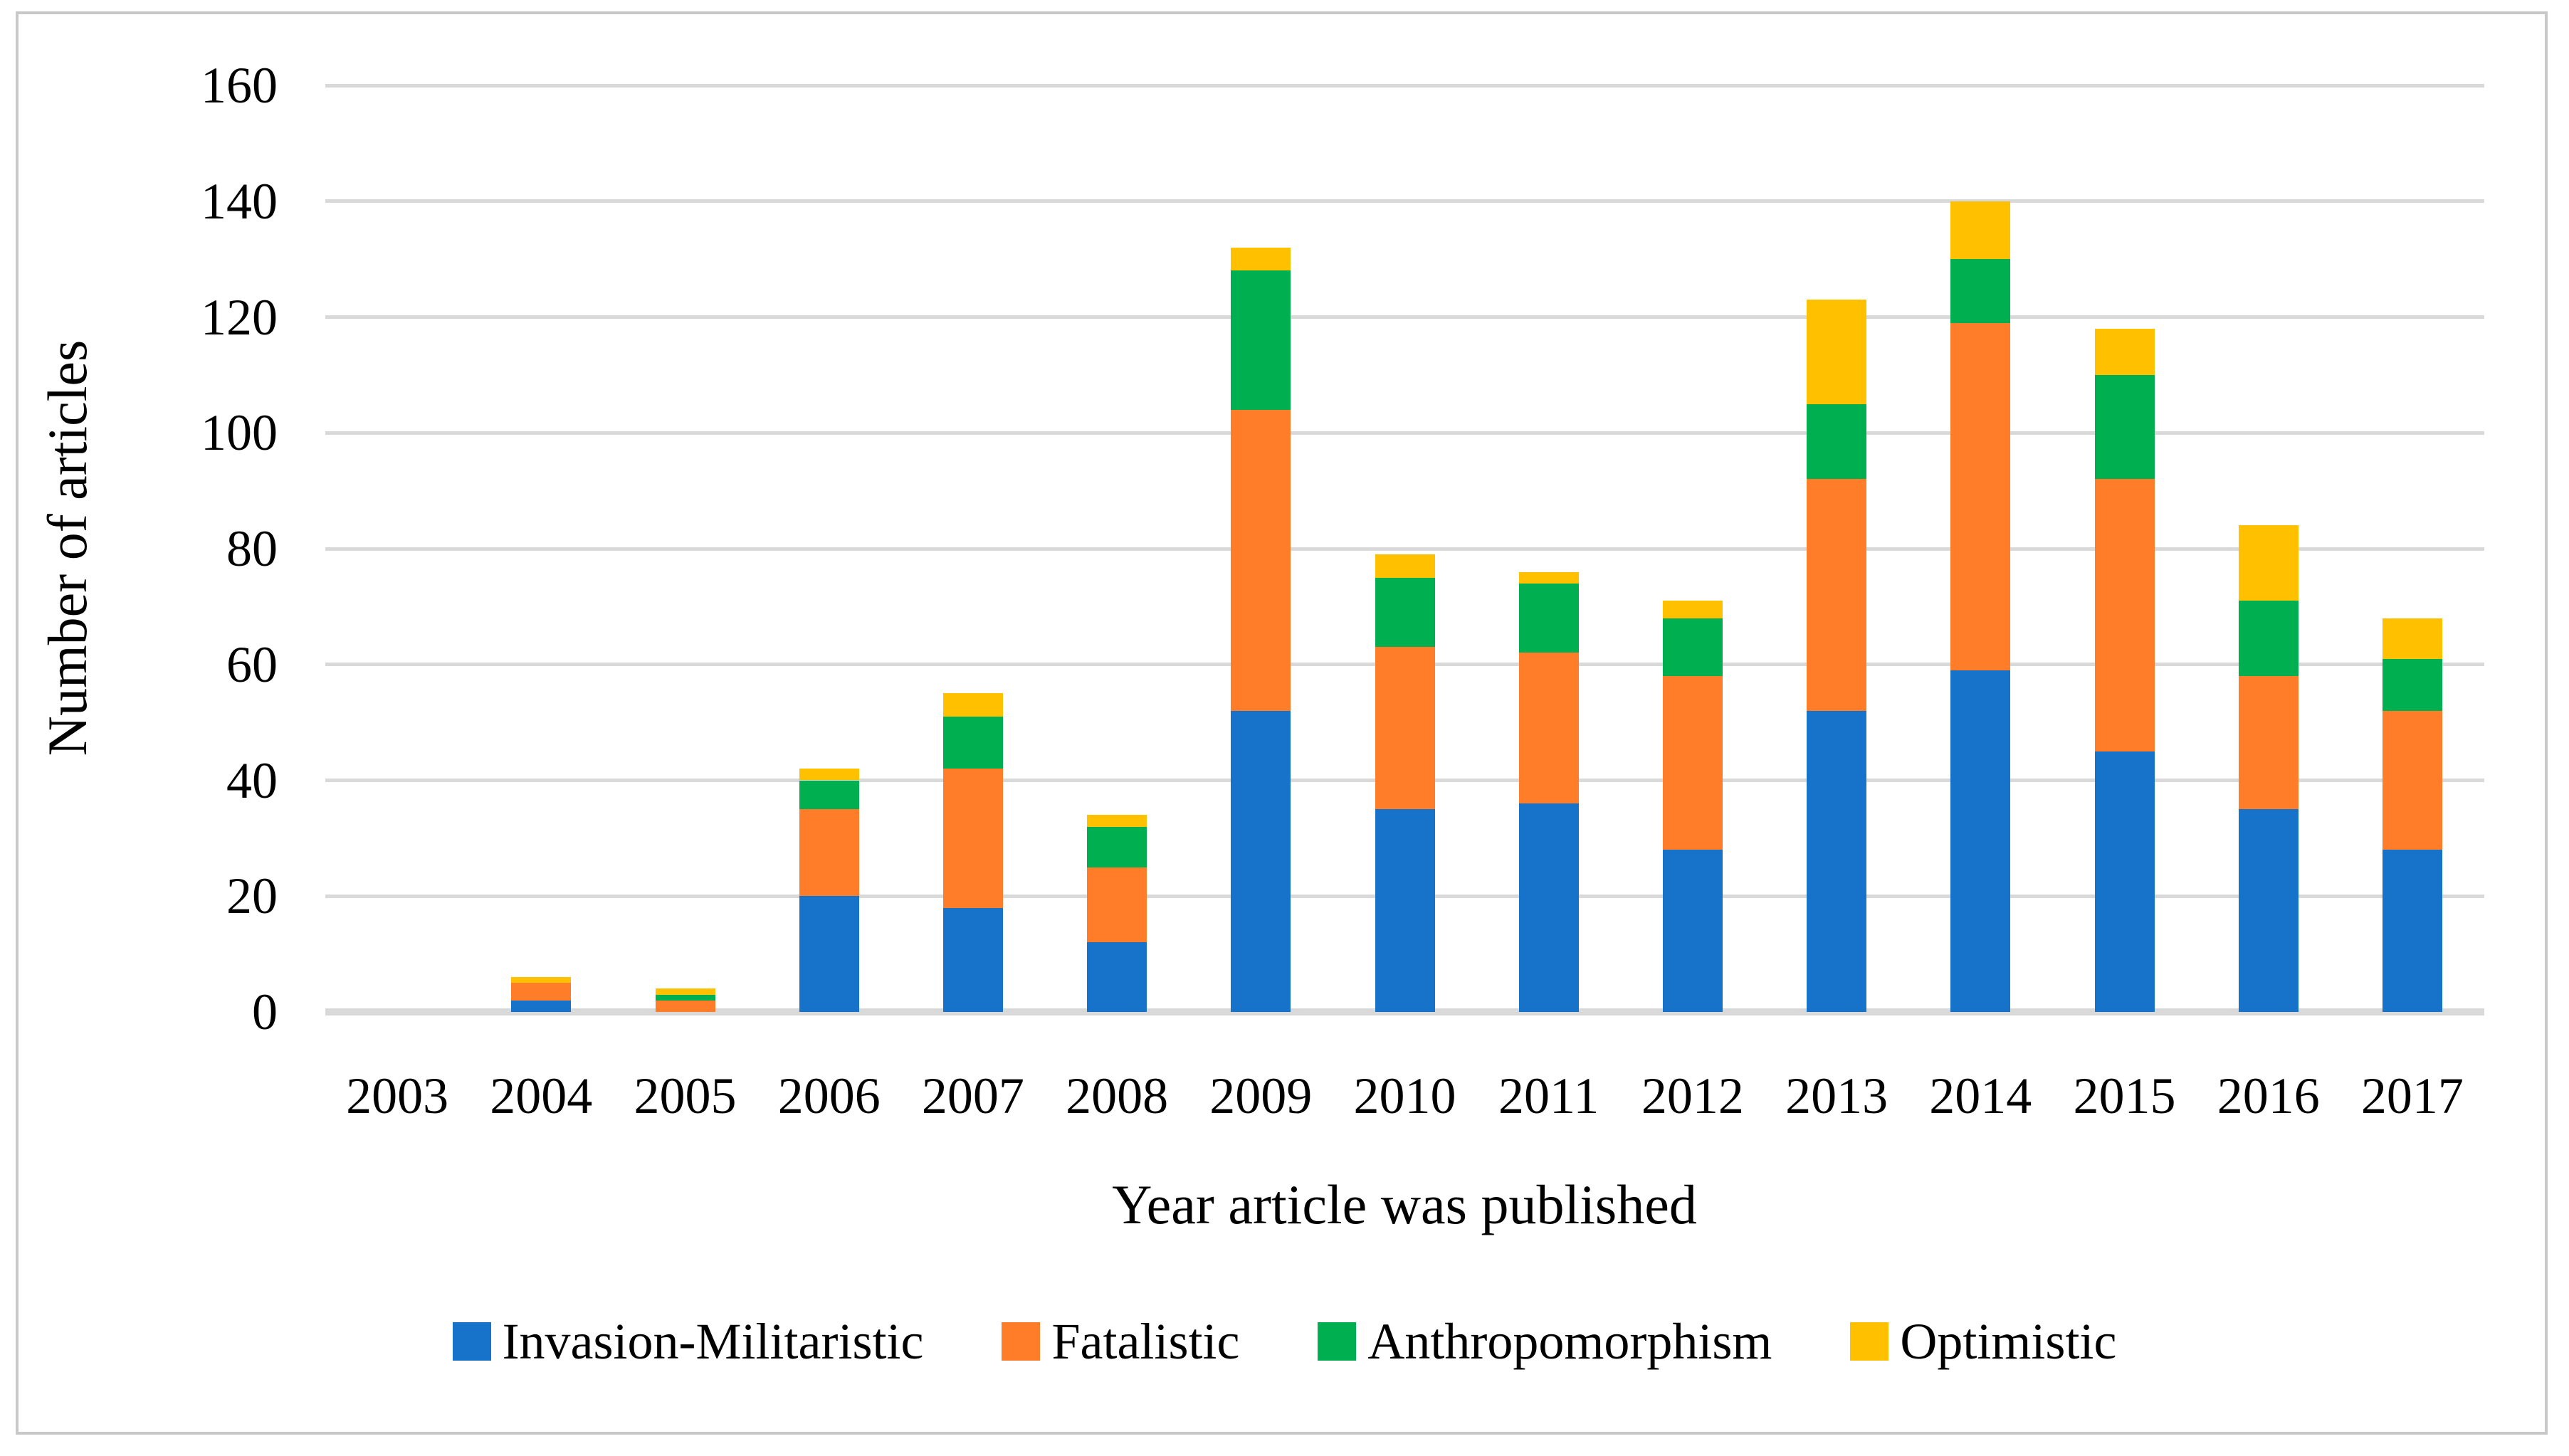  What do you see at coordinates (252, 664) in the screenshot?
I see `y-tick-label: 60` at bounding box center [252, 664].